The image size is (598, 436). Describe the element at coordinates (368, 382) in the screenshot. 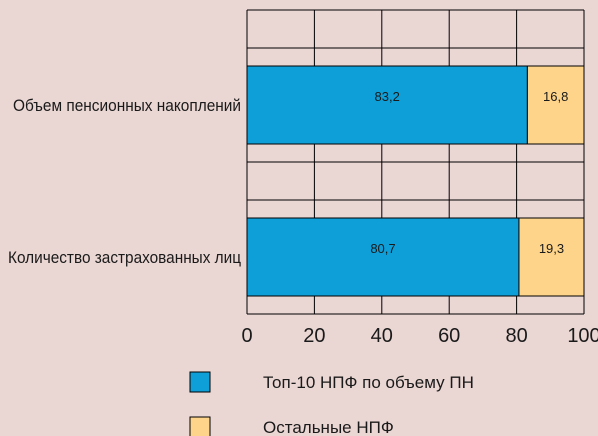

I see `legend-label: Топ-10 НПФ по объему ПН` at that location.